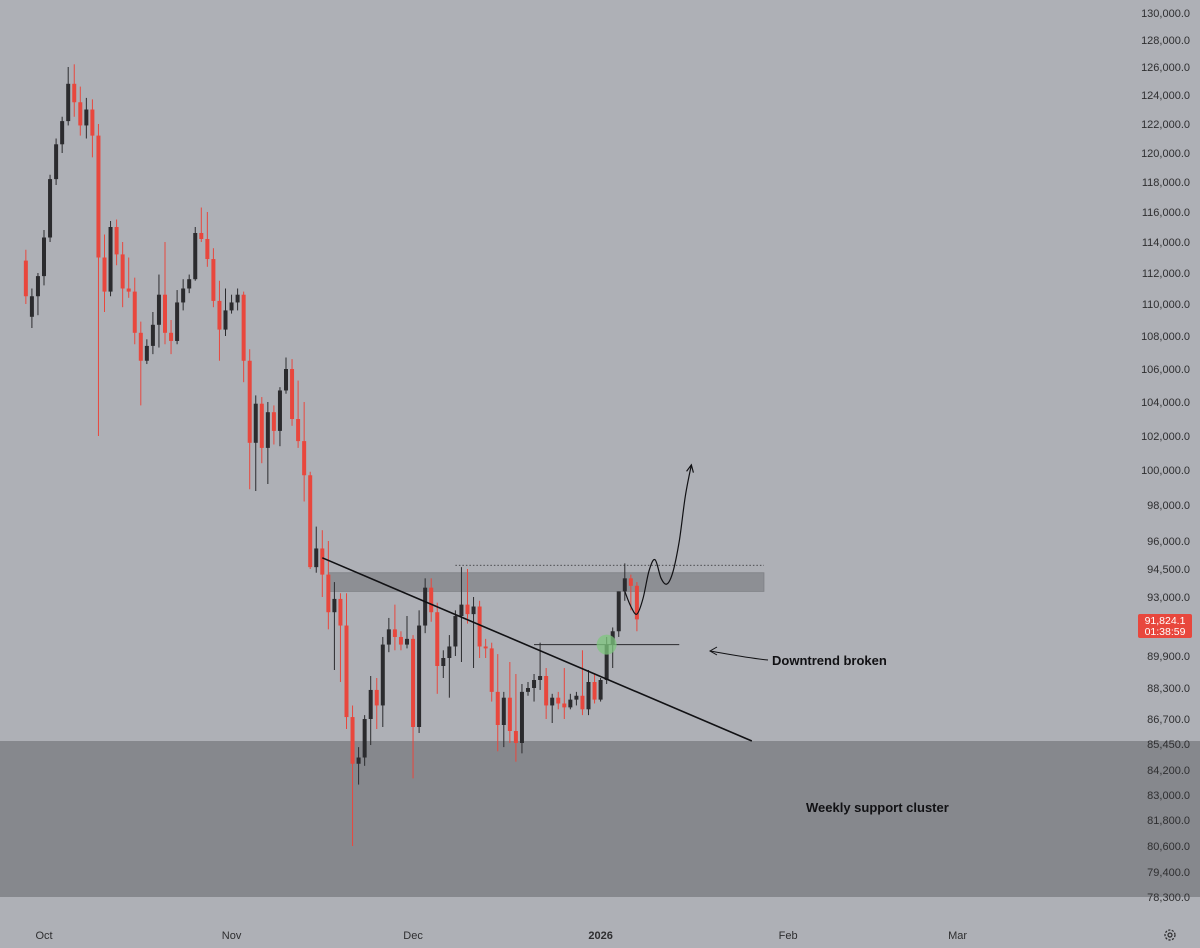 The height and width of the screenshot is (948, 1200). I want to click on y-tick-label: 110,000.0, so click(1166, 305).